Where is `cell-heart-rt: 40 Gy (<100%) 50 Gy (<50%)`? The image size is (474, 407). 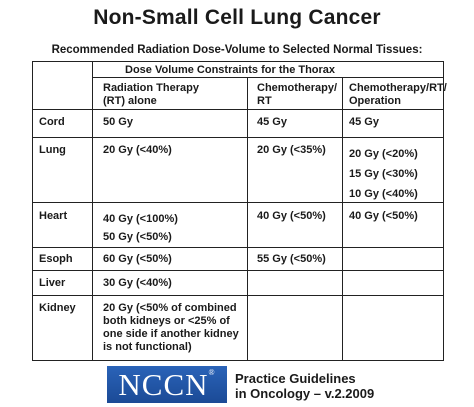 cell-heart-rt: 40 Gy (<100%) 50 Gy (<50%) is located at coordinates (140, 228).